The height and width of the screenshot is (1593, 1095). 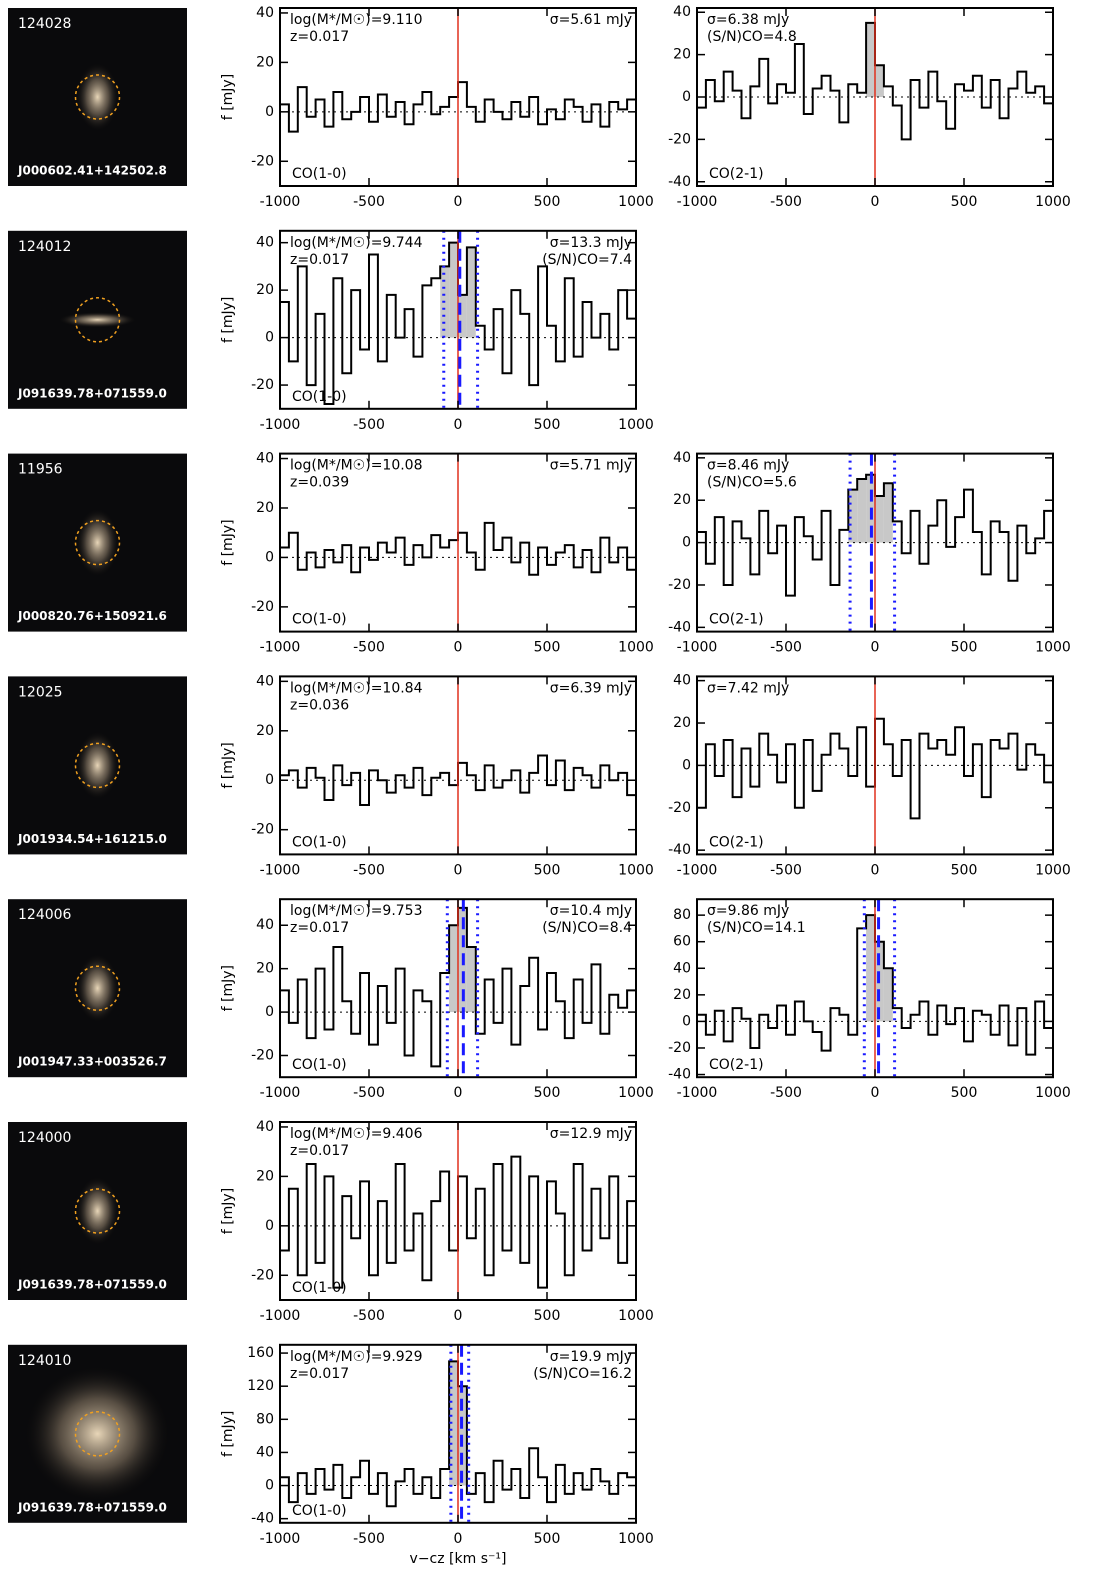 What do you see at coordinates (356, 1357) in the screenshot?
I see `annotation: log(M*/M☉)=9.929` at bounding box center [356, 1357].